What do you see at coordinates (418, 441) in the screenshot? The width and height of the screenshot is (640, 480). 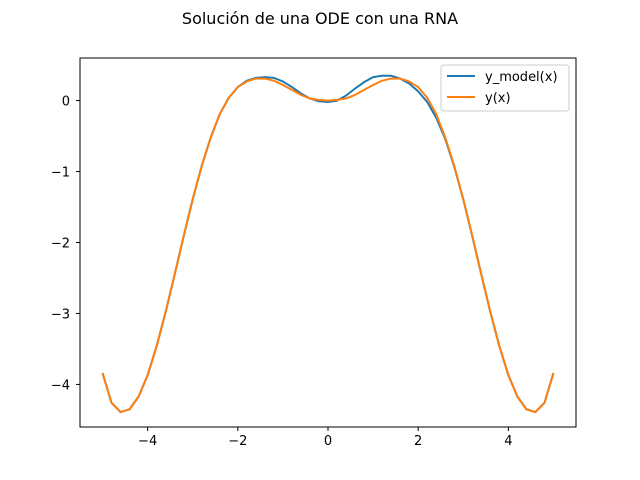 I see `x-tick-label: 2` at bounding box center [418, 441].